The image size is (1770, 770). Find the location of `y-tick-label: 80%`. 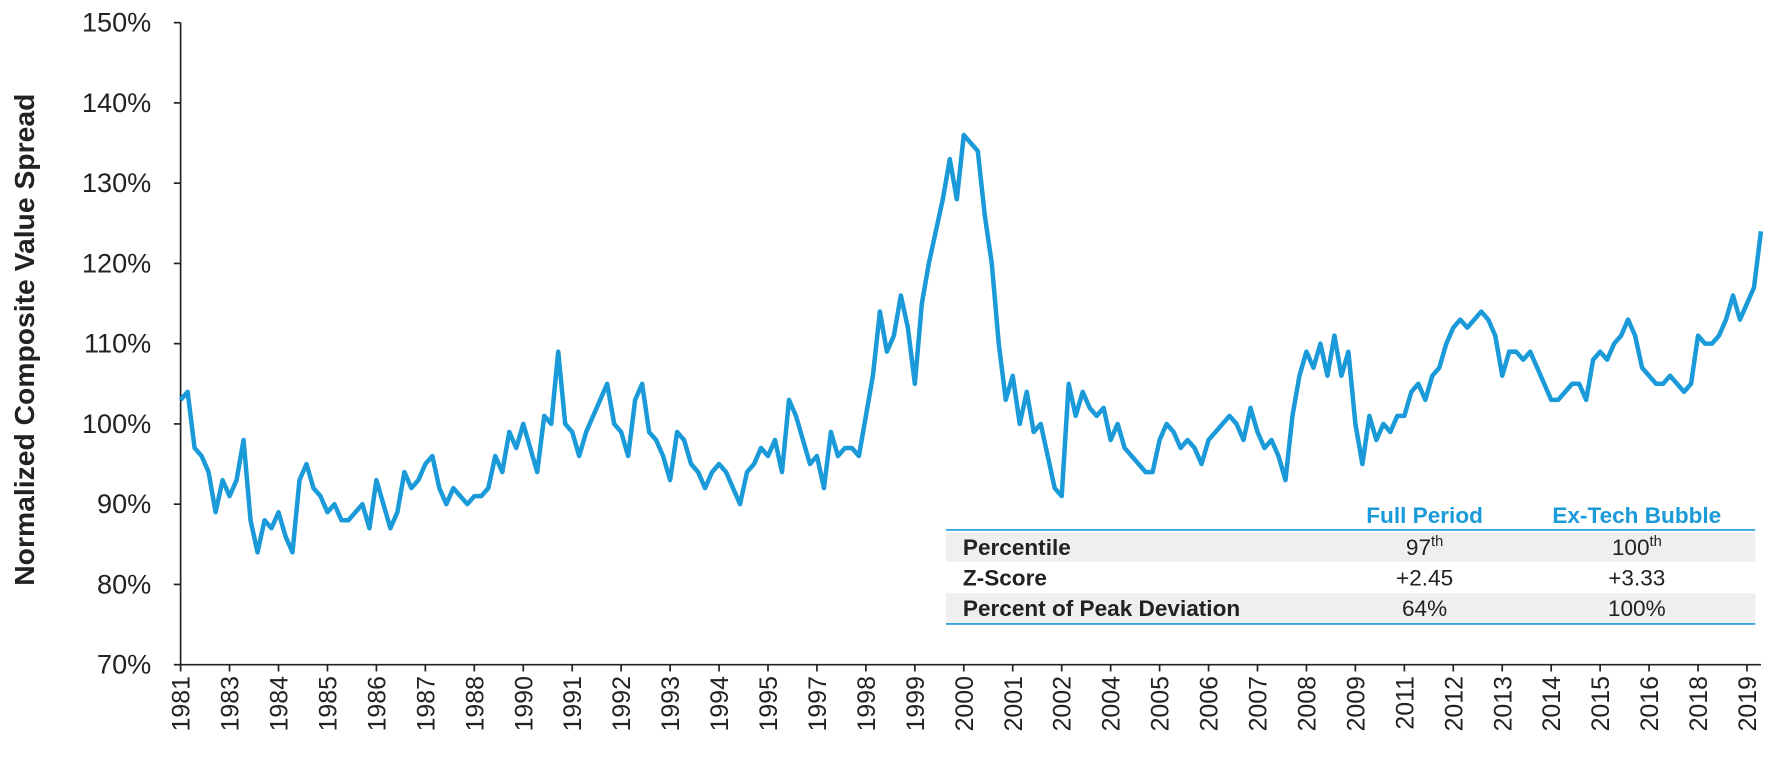

y-tick-label: 80% is located at coordinates (124, 583).